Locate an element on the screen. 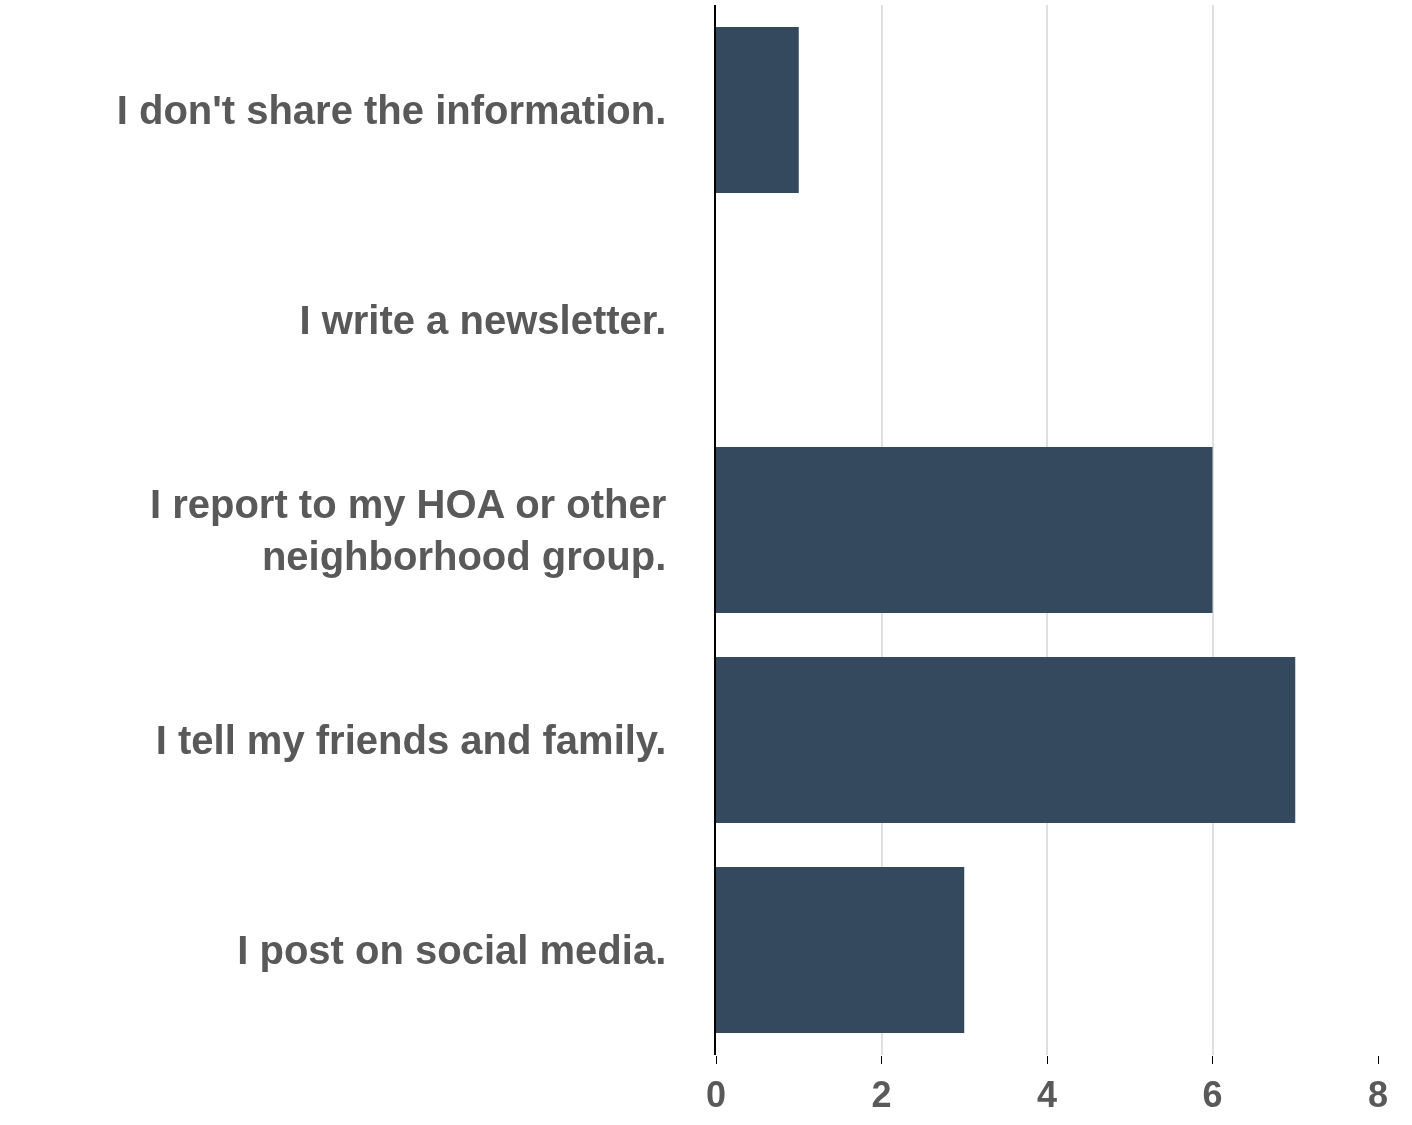 This screenshot has width=1412, height=1125. y-tick-label: I report to my HOA or other neighborhood group. is located at coordinates (408, 530).